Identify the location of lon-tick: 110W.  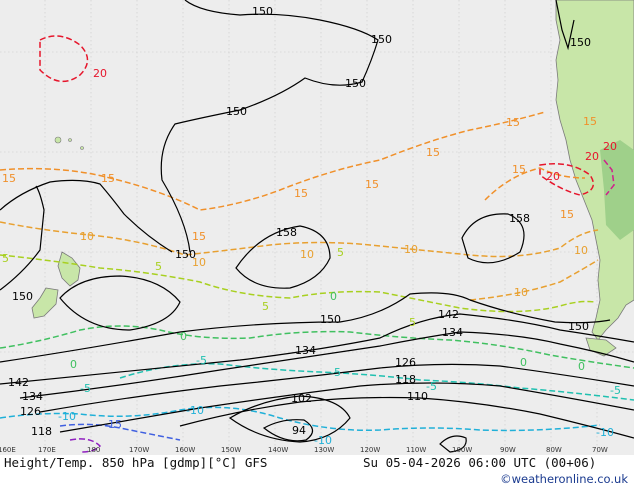
(416, 450).